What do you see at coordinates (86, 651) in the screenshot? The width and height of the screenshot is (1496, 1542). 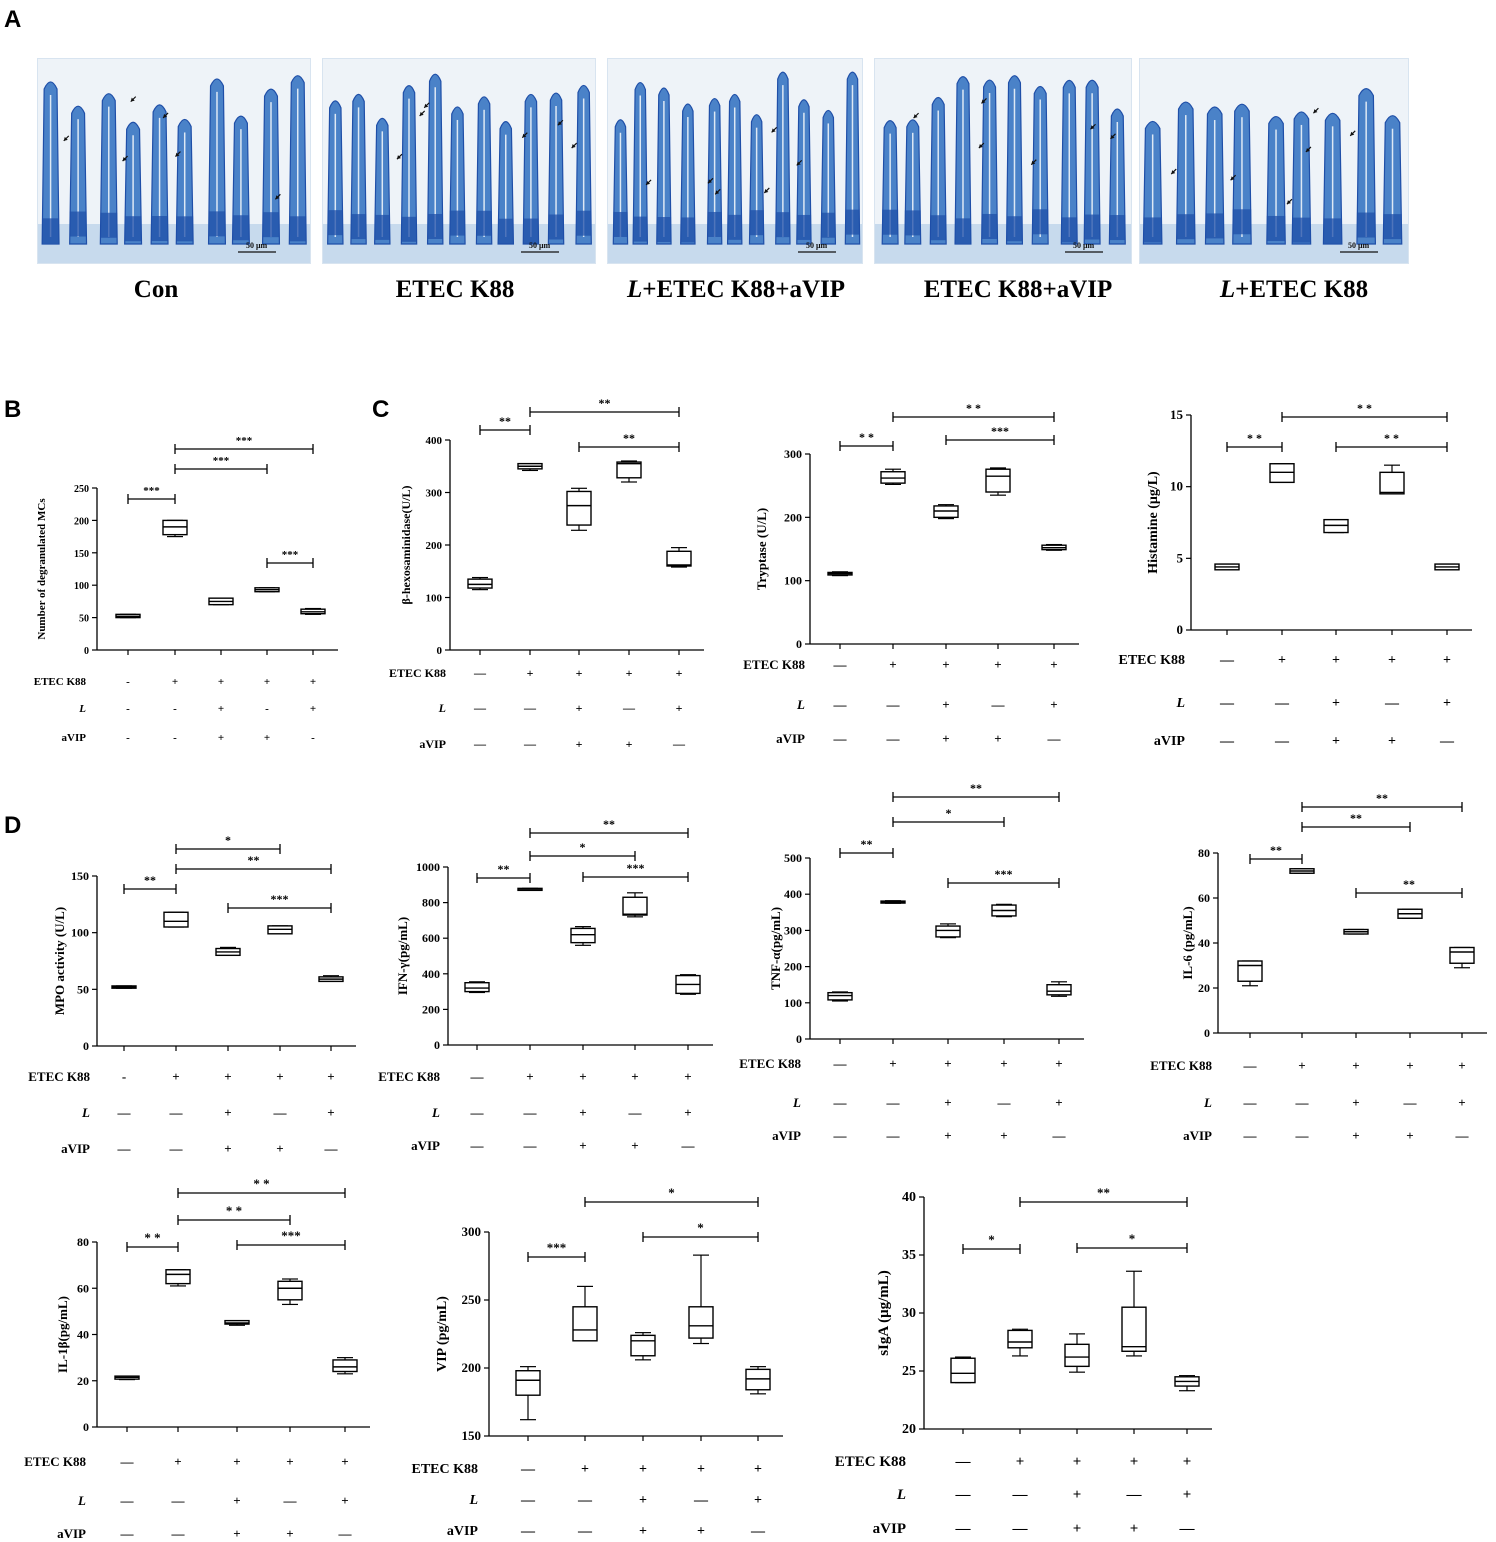 I see `y-tick-label: 0` at bounding box center [86, 651].